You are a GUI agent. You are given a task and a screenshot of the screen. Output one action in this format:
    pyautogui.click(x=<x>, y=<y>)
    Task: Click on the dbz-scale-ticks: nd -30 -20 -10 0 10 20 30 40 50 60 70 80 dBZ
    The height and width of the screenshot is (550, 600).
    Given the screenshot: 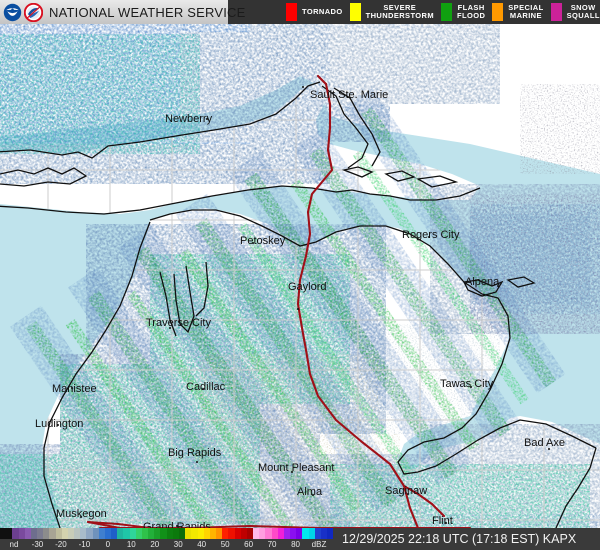 What is the action you would take?
    pyautogui.click(x=166, y=544)
    